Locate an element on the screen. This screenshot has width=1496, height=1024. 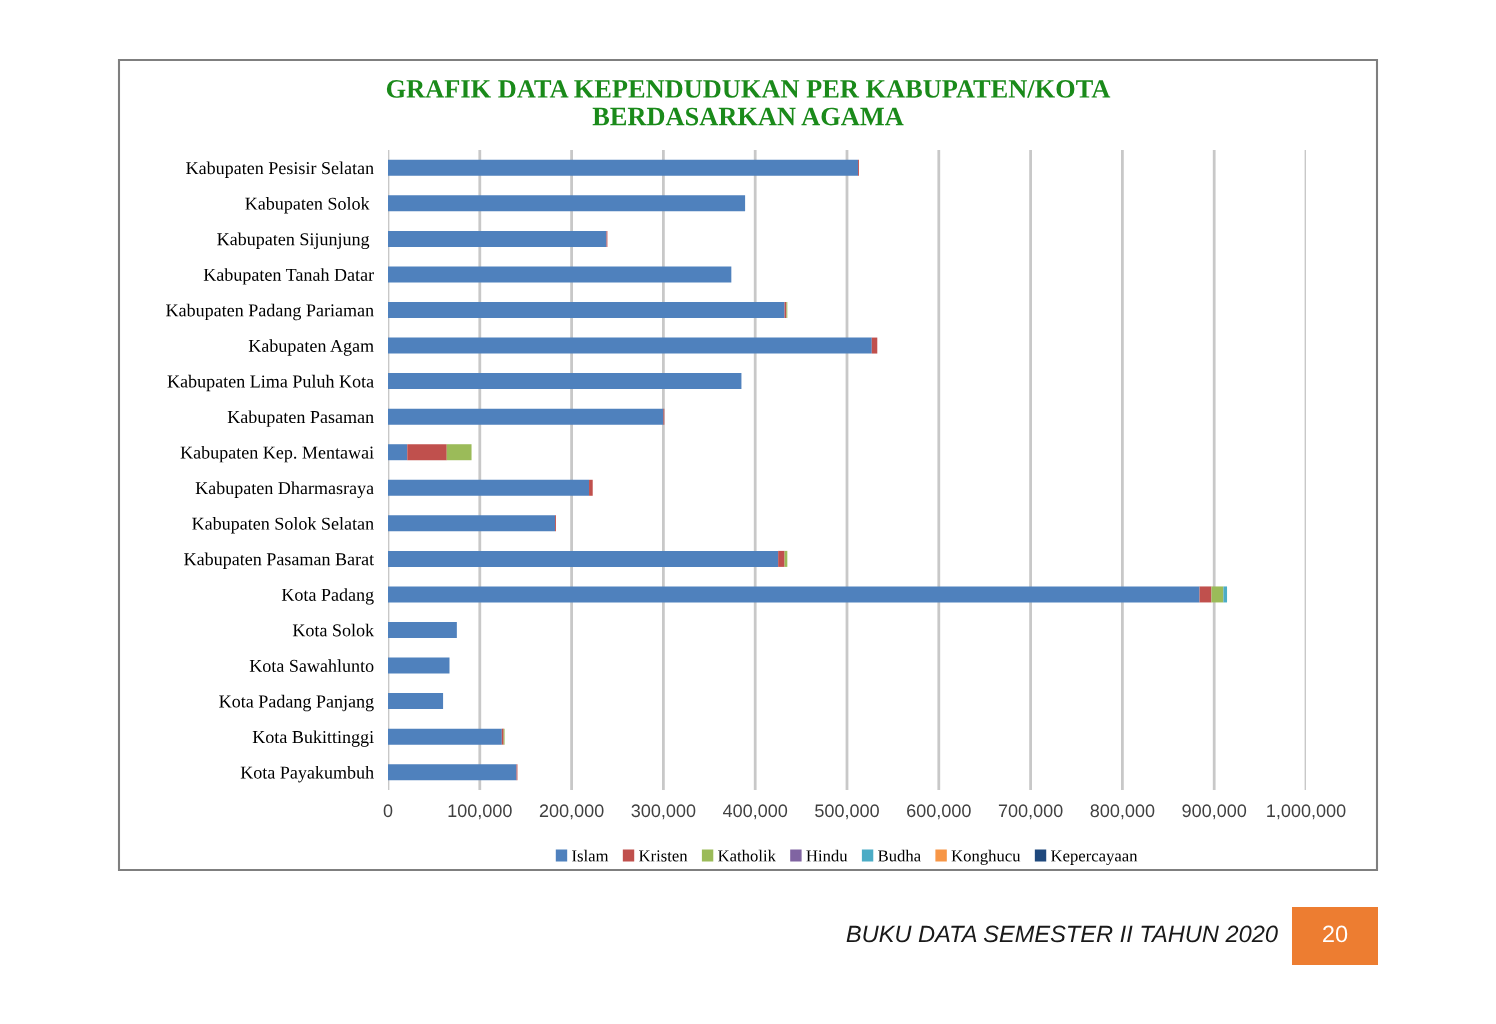
legend-label: Islam is located at coordinates (590, 855).